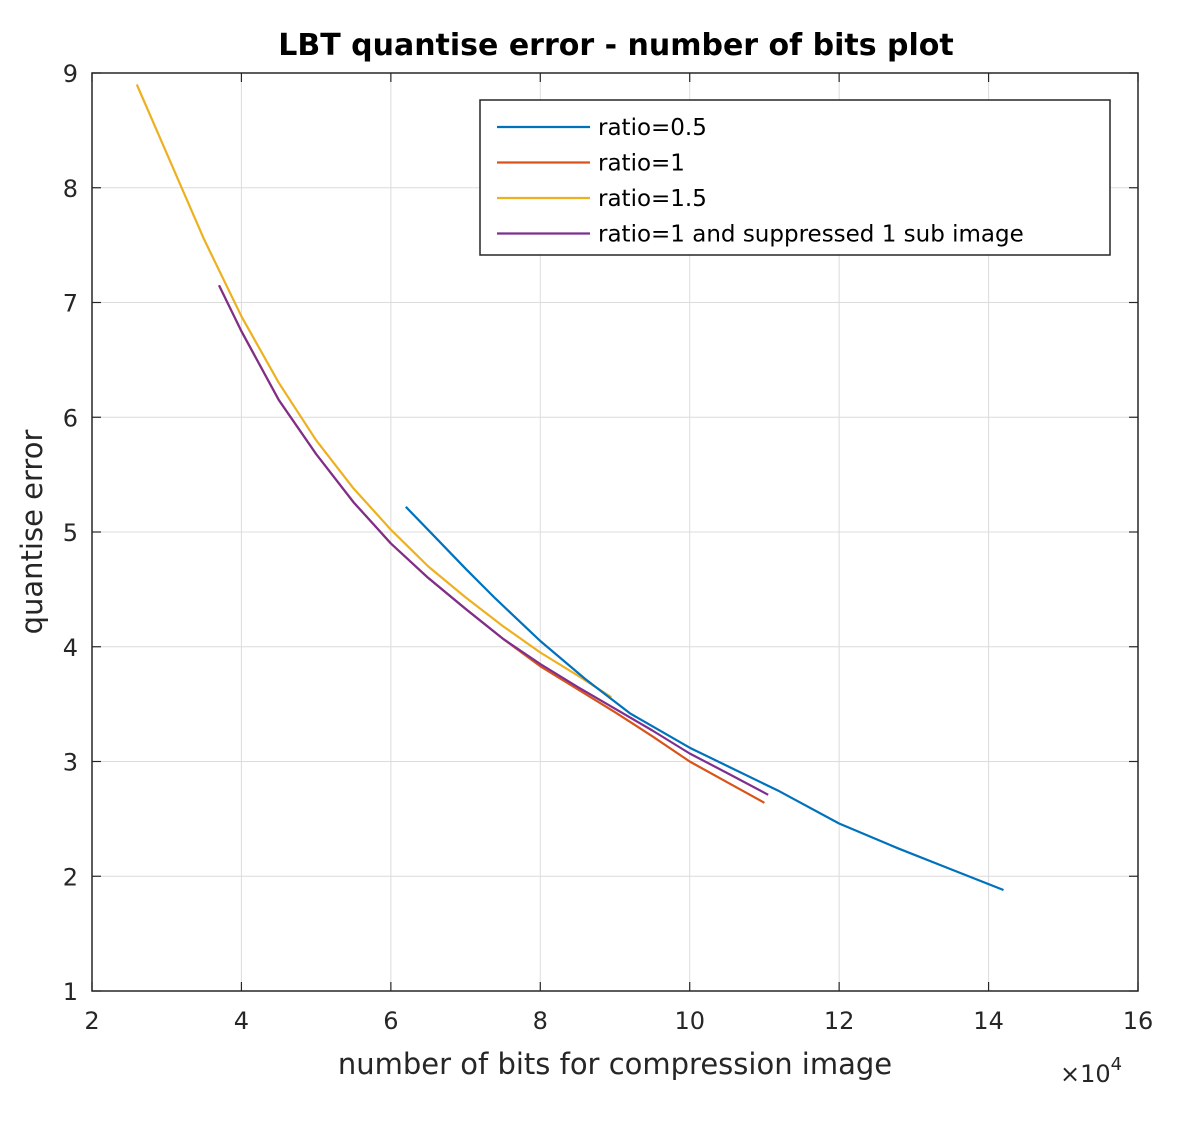 This screenshot has width=1203, height=1127. Describe the element at coordinates (70, 877) in the screenshot. I see `y-tick-label: 2` at that location.